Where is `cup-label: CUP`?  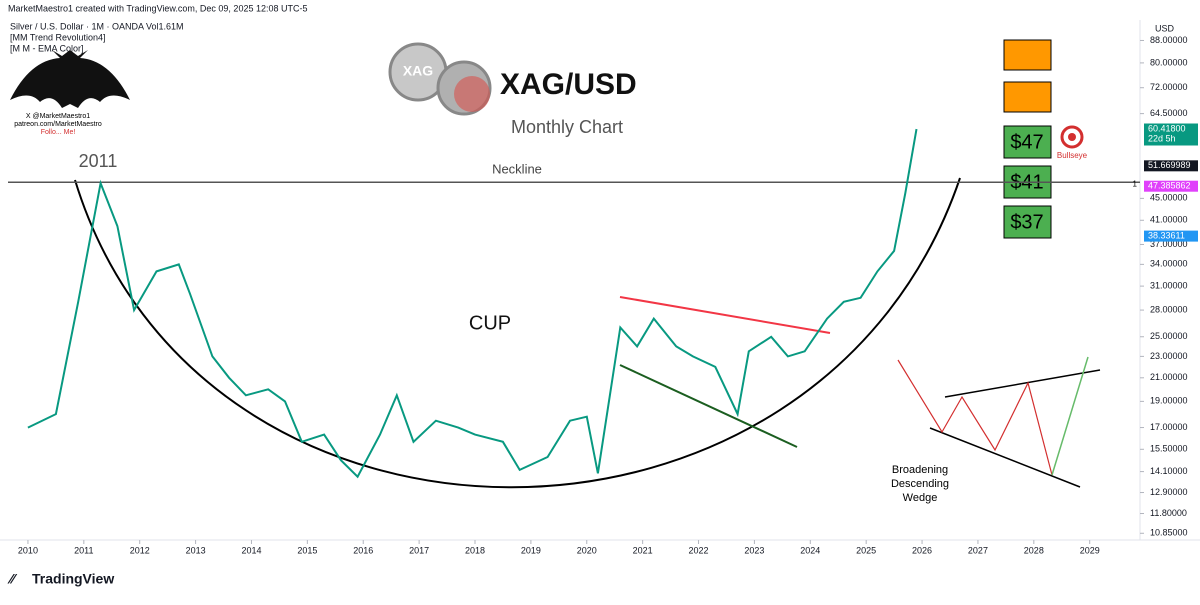
cup-label: CUP is located at coordinates (490, 323).